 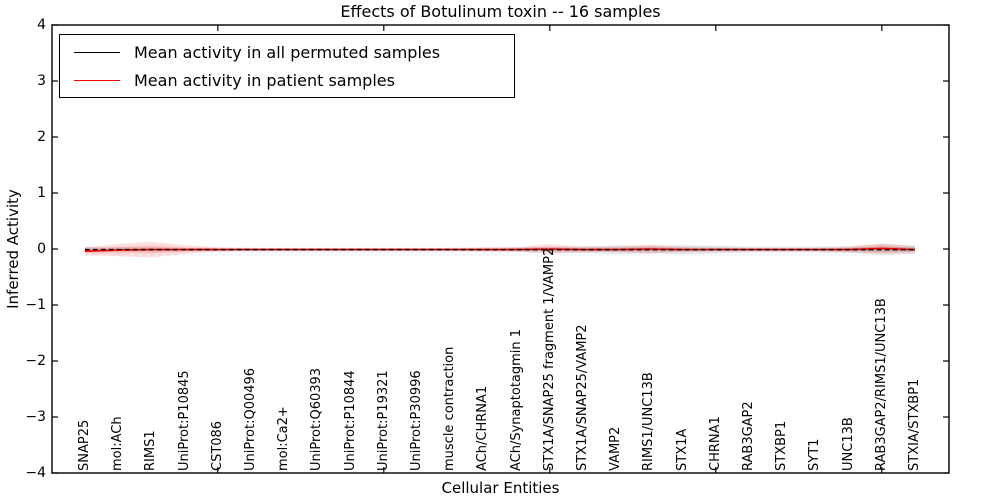 I want to click on x-tick-label: UniProt:Q60393, so click(x=317, y=419).